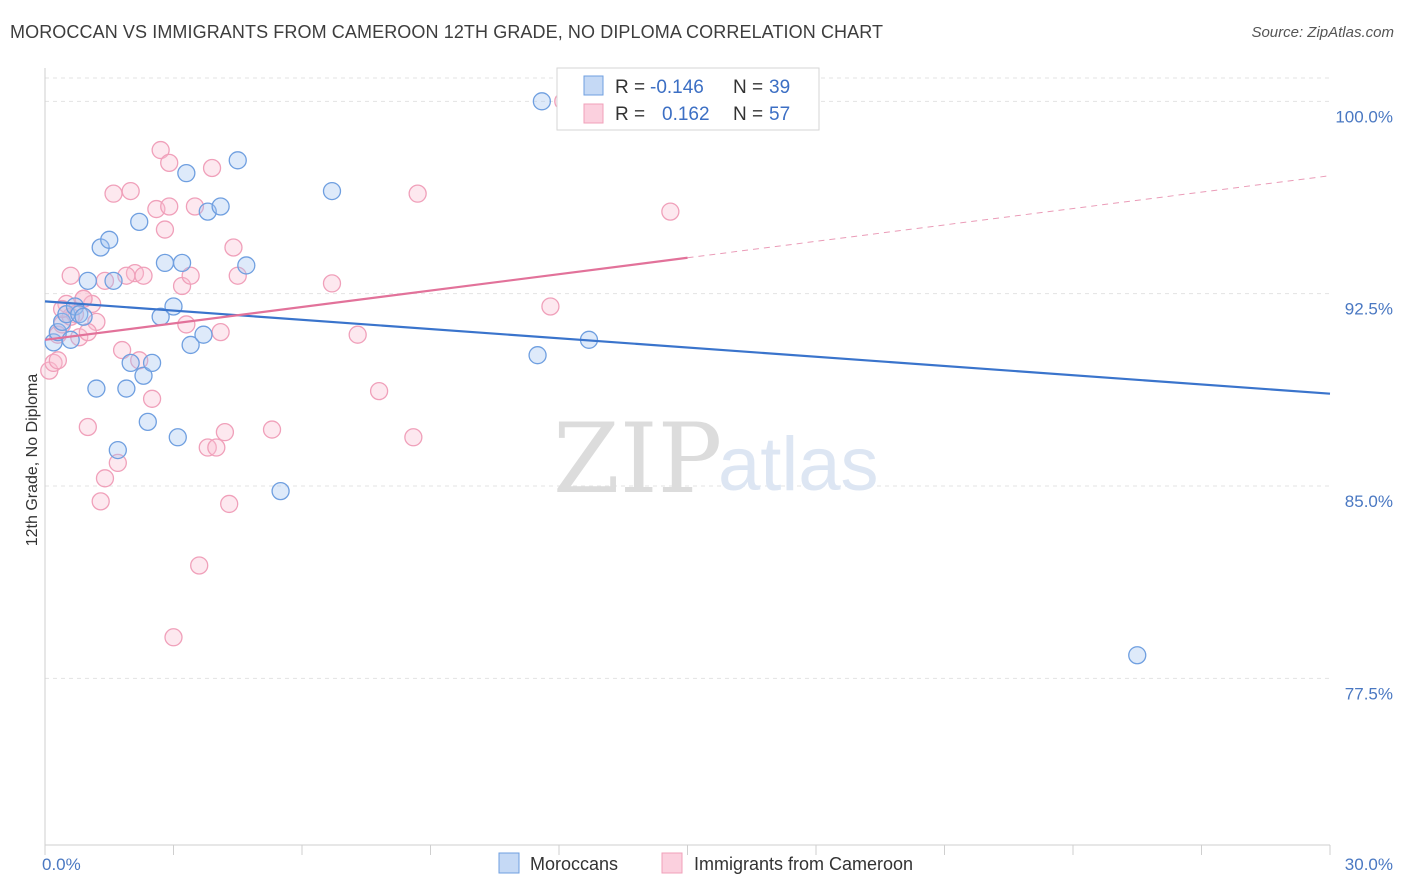  I want to click on bottom-legend-swatch-moroccans, so click(509, 863).